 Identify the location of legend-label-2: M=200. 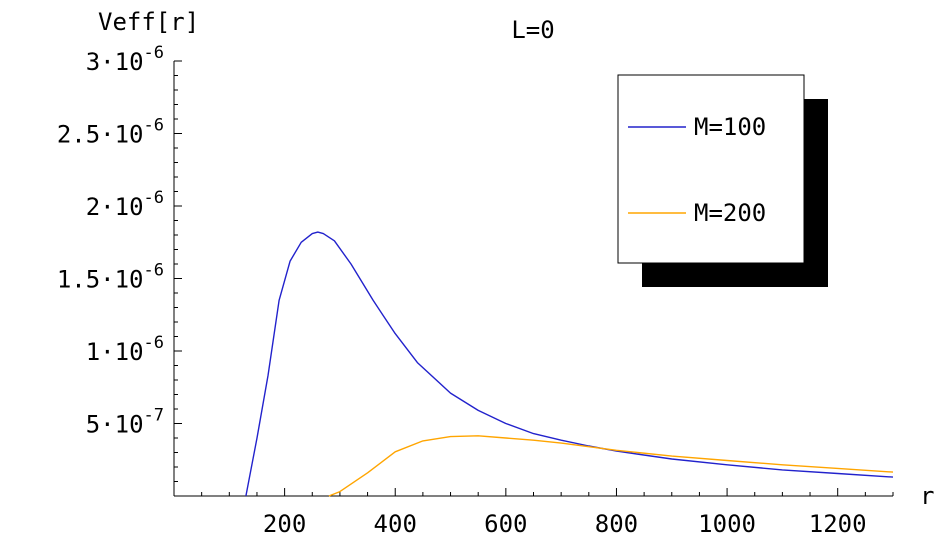
(730, 213).